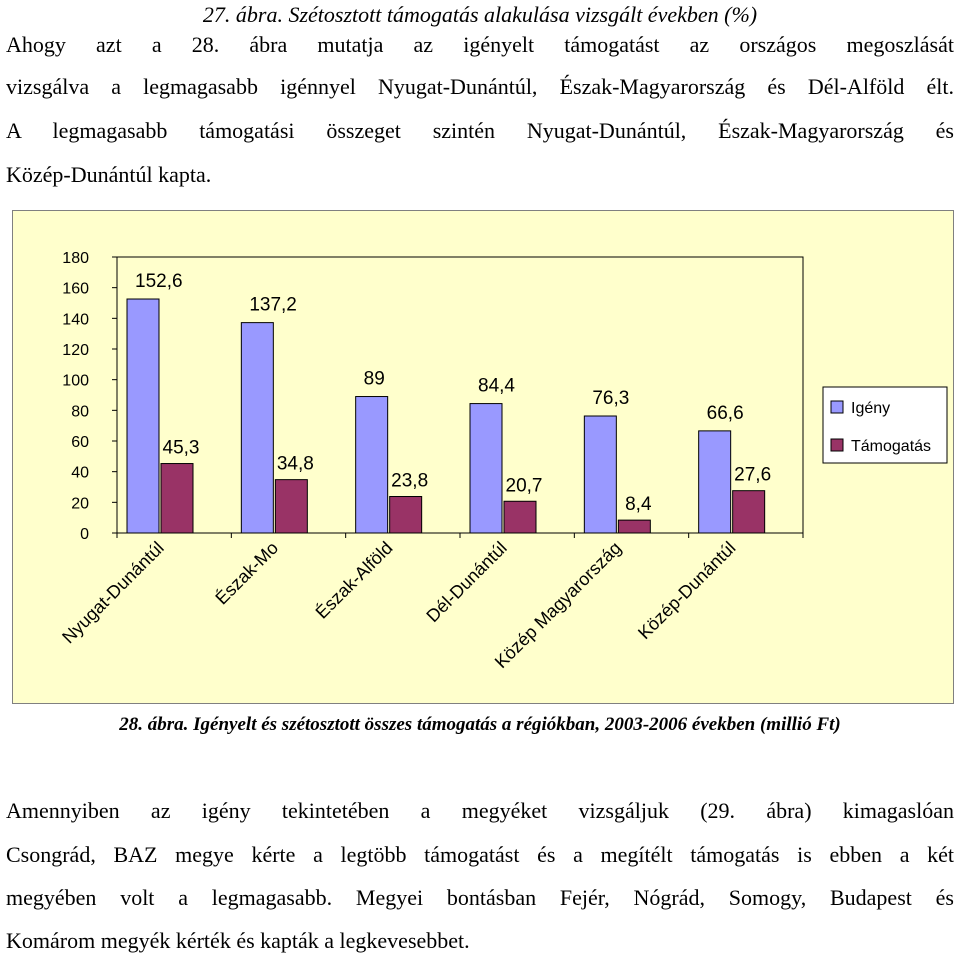  Describe the element at coordinates (84, 534) in the screenshot. I see `y-tick-label: 0` at that location.